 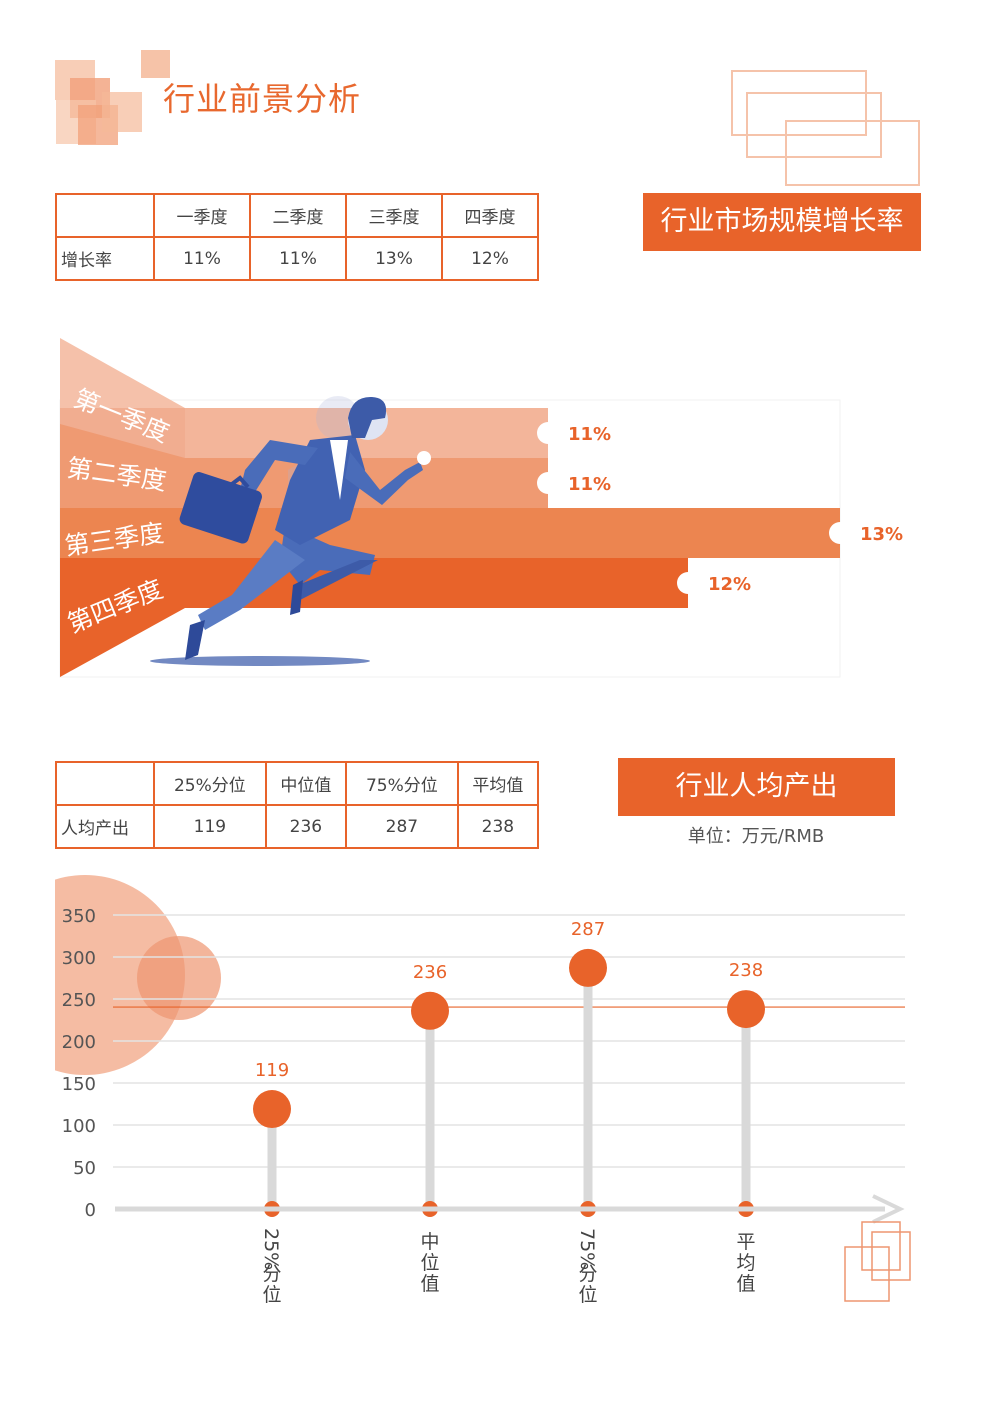 I want to click on table-header-cell: 二季度, so click(x=298, y=215).